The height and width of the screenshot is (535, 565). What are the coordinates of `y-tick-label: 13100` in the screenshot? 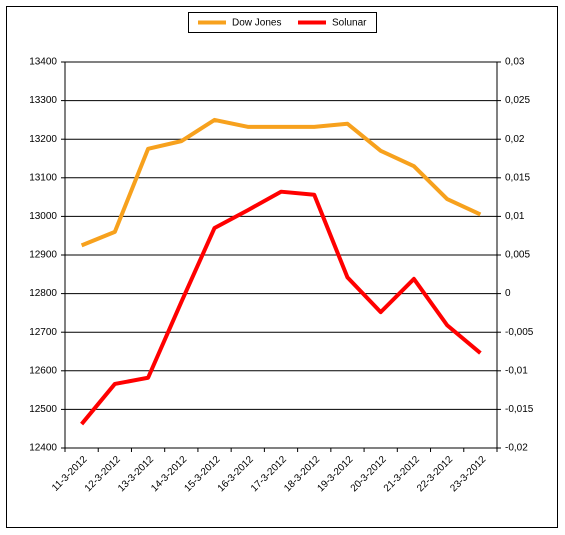 It's located at (43, 177).